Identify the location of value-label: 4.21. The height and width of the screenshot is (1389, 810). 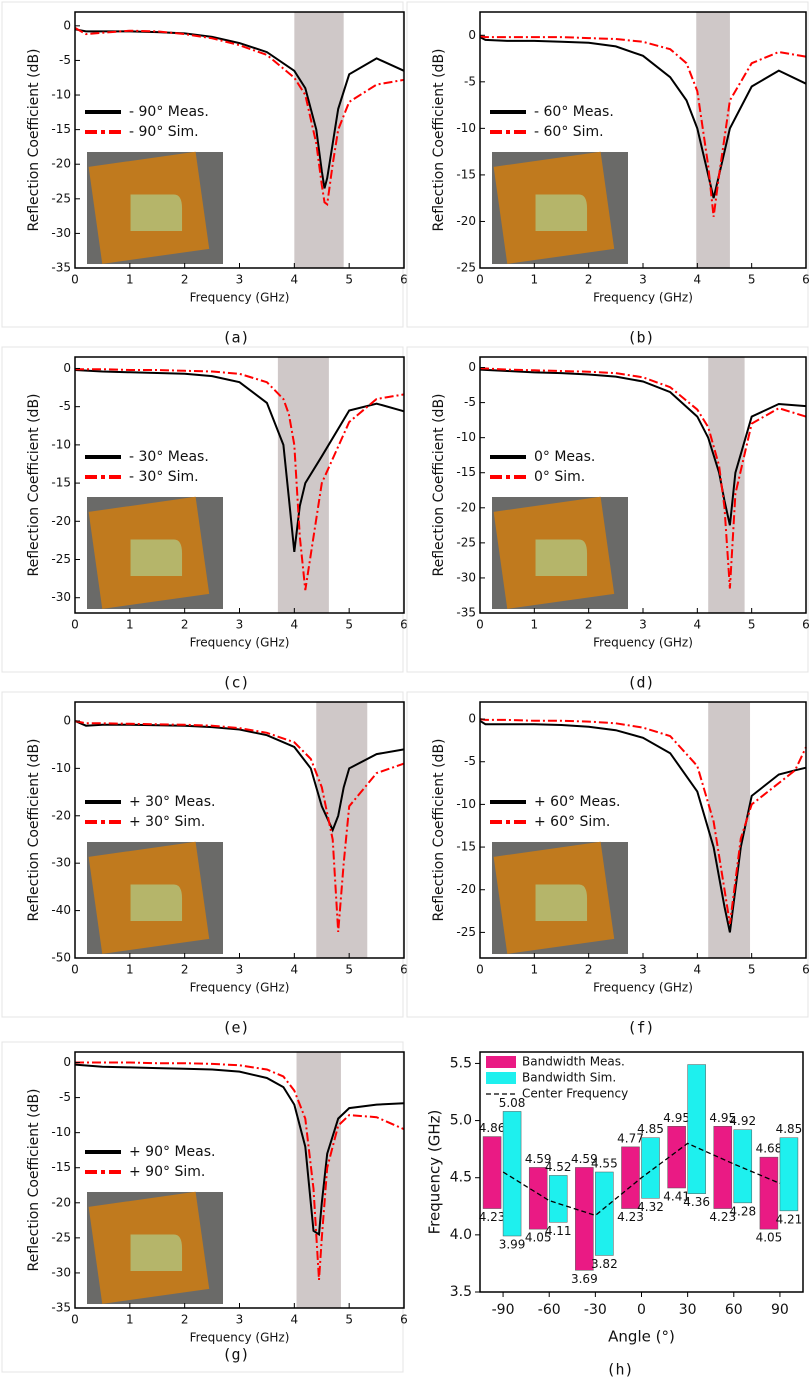
(789, 1219).